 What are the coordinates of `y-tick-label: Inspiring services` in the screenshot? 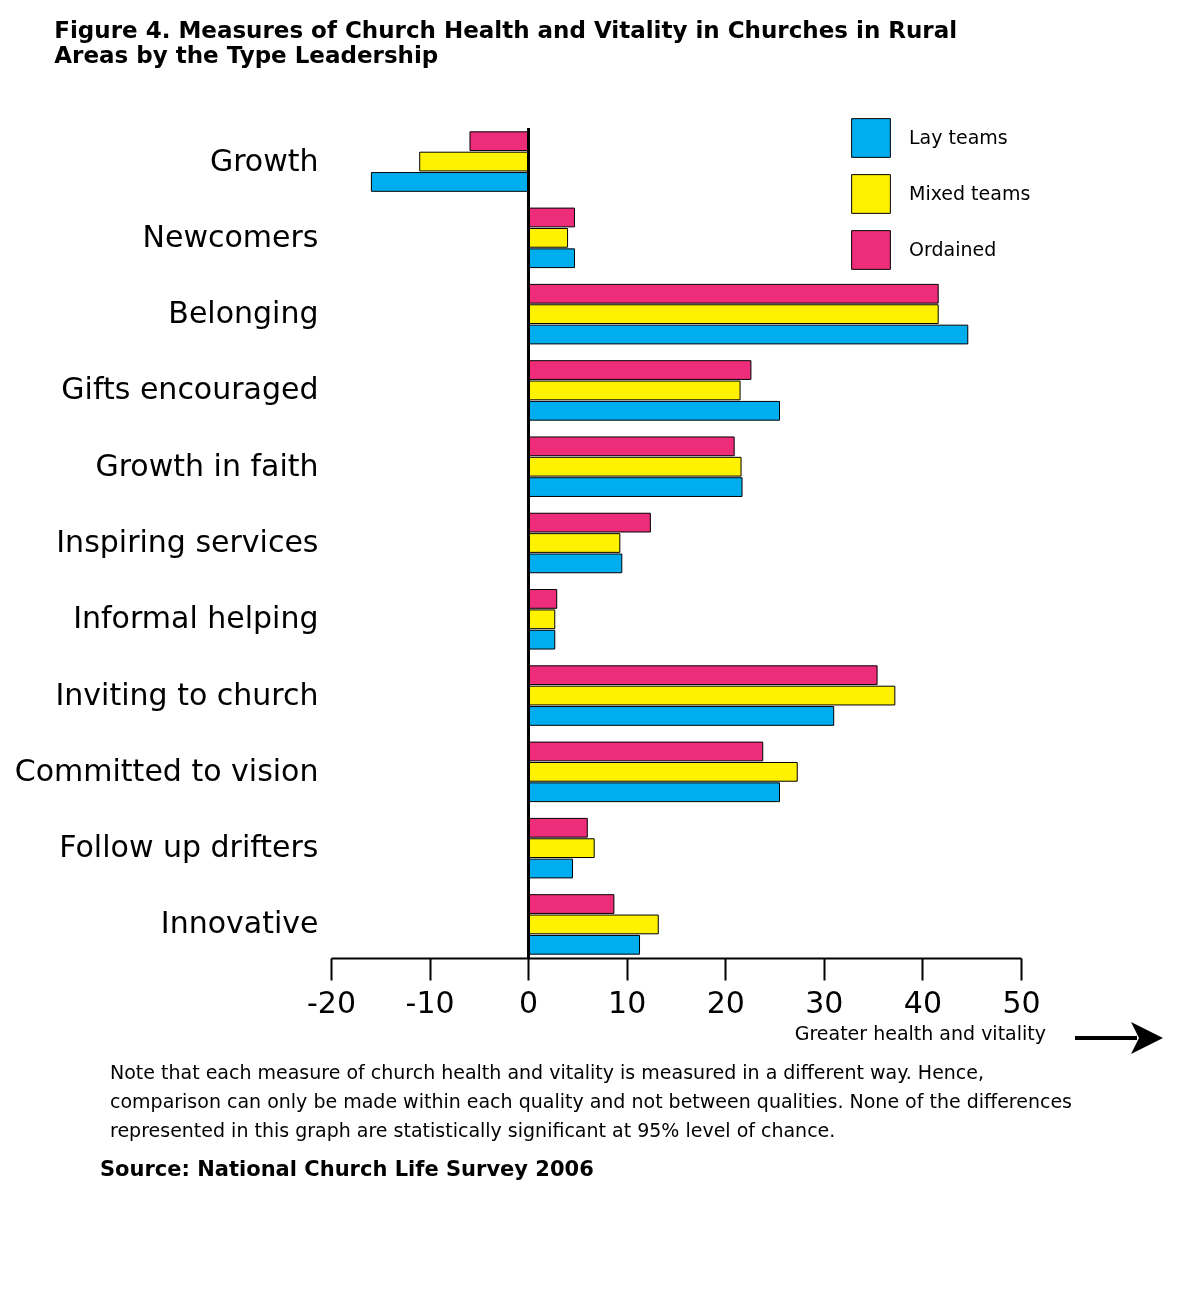 It's located at (187, 541).